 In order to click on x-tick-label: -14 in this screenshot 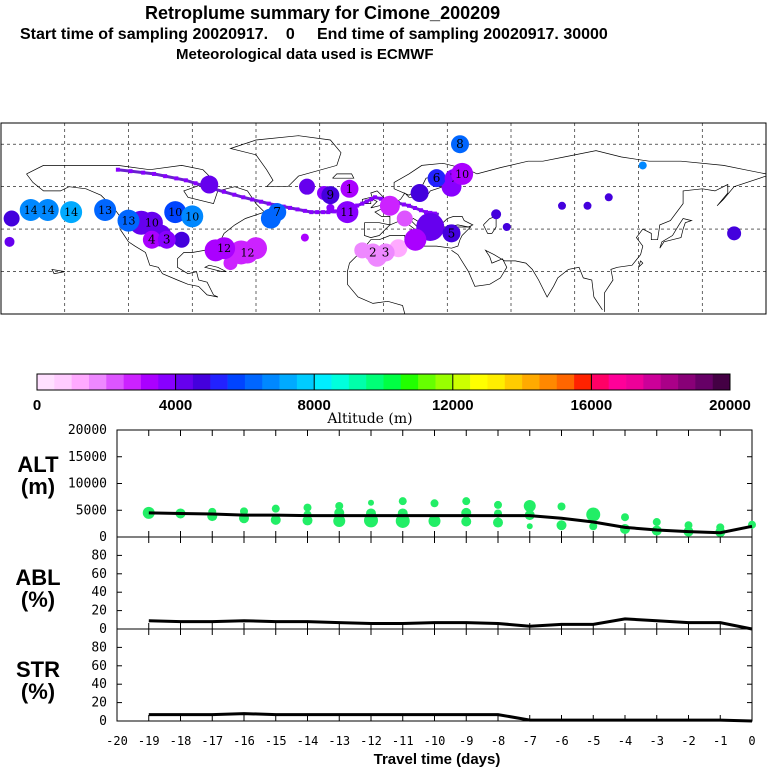, I will do `click(308, 741)`.